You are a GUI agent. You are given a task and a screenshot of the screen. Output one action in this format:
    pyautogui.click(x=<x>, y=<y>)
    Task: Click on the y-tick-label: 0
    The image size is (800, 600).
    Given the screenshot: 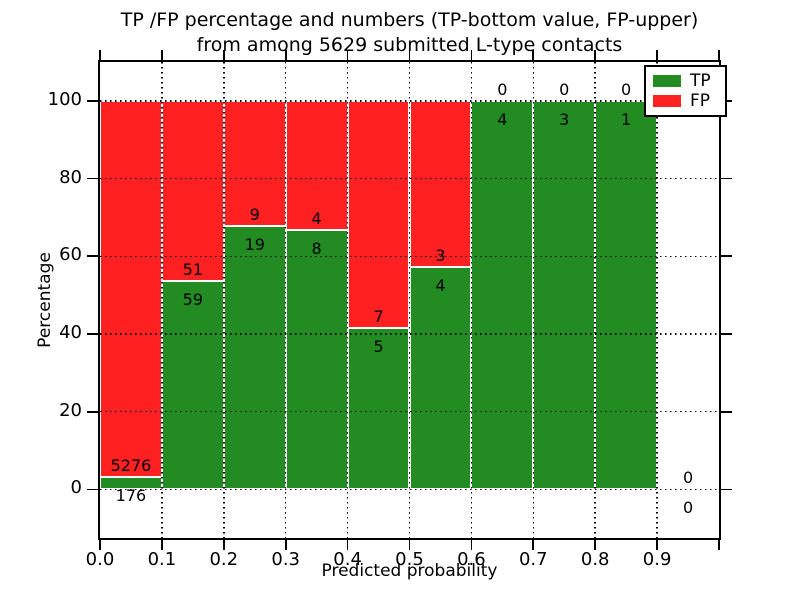 What is the action you would take?
    pyautogui.click(x=76, y=488)
    